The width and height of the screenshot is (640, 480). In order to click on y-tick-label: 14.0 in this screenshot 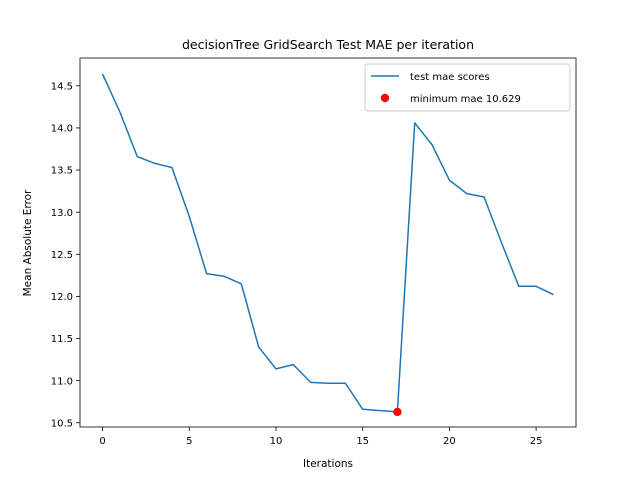, I will do `click(62, 129)`.